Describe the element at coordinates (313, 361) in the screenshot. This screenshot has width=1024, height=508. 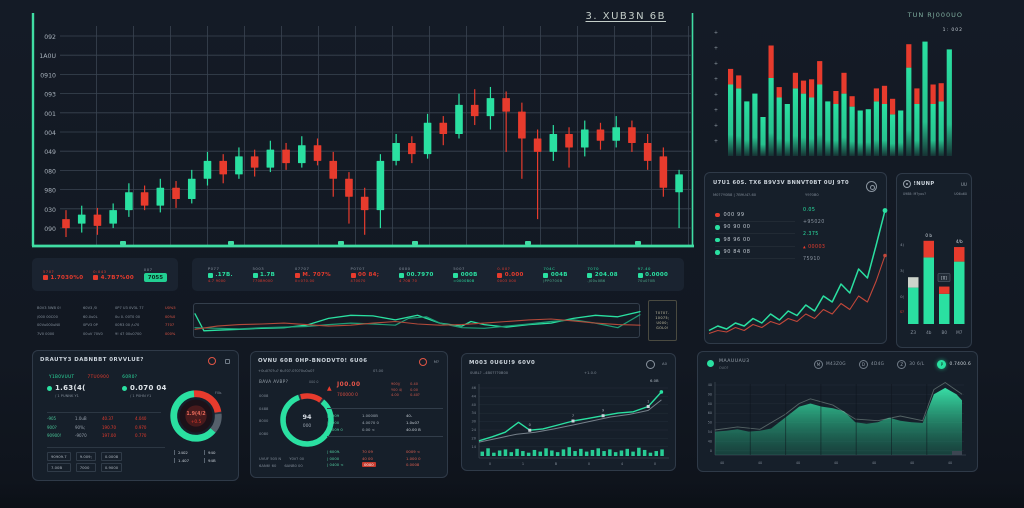
I see `breakdown-card-title: OVNU 60B 0HP-BNODVT0! 6U06` at that location.